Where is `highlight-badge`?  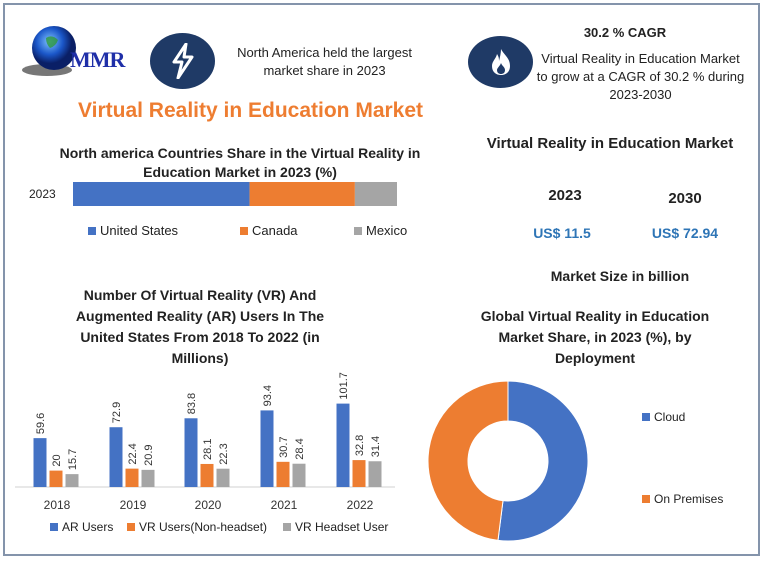 highlight-badge is located at coordinates (182, 61).